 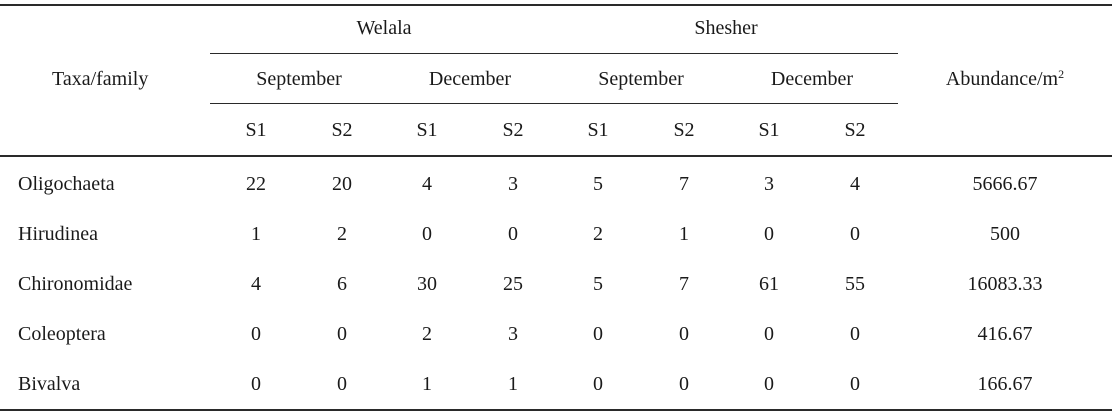 I want to click on taxon-name: Chironomidae, so click(x=75, y=284).